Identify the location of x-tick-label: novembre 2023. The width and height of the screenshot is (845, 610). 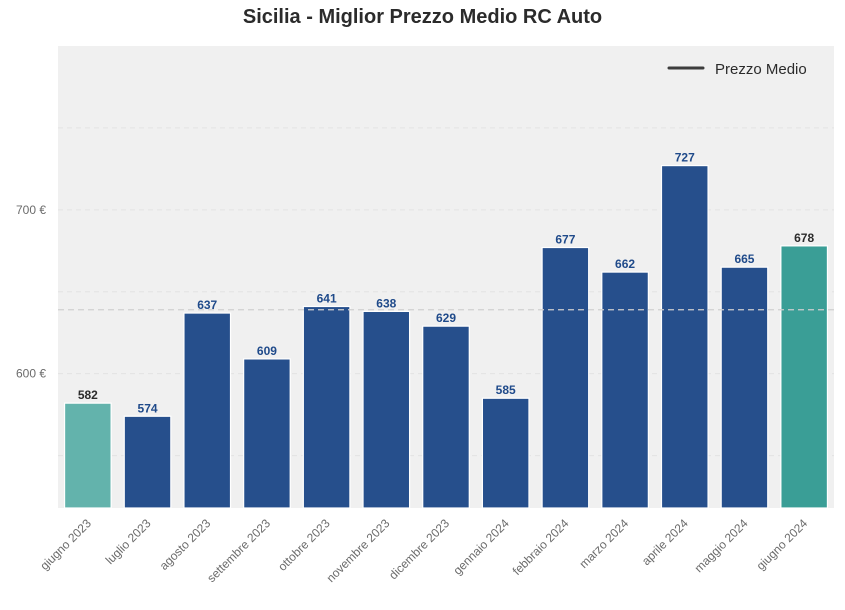
(358, 550).